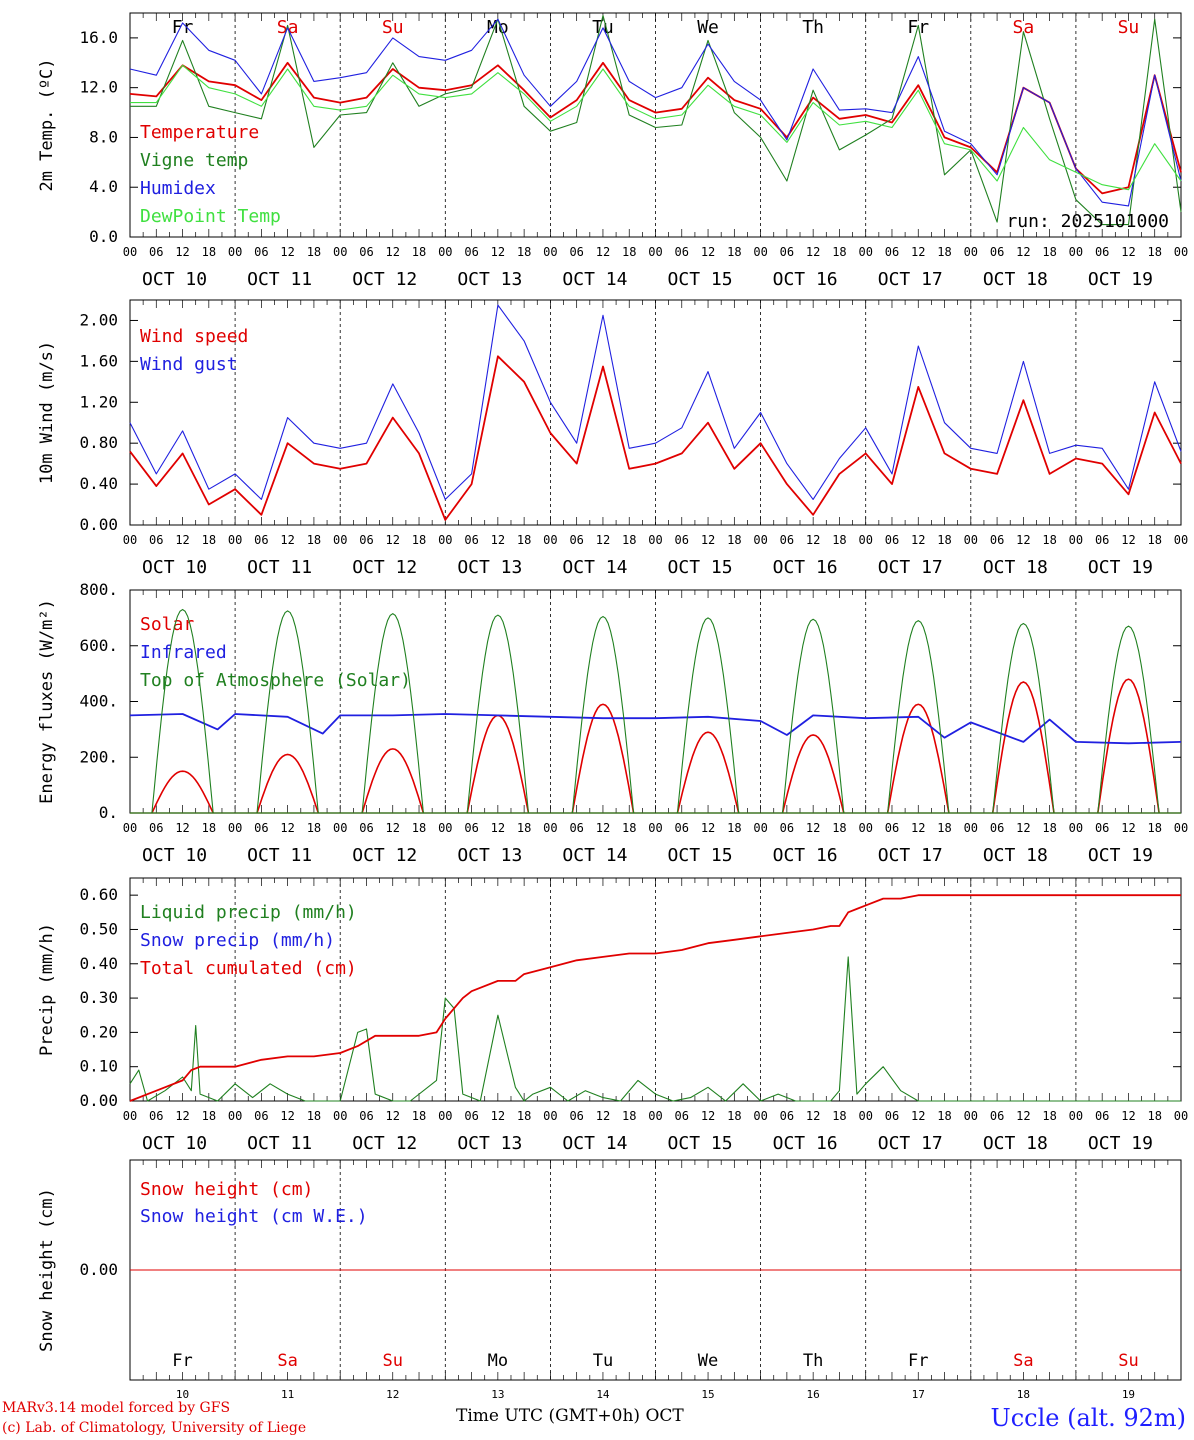  Describe the element at coordinates (237, 940) in the screenshot. I see `legend-entry: Snow precip (mm/h)` at that location.